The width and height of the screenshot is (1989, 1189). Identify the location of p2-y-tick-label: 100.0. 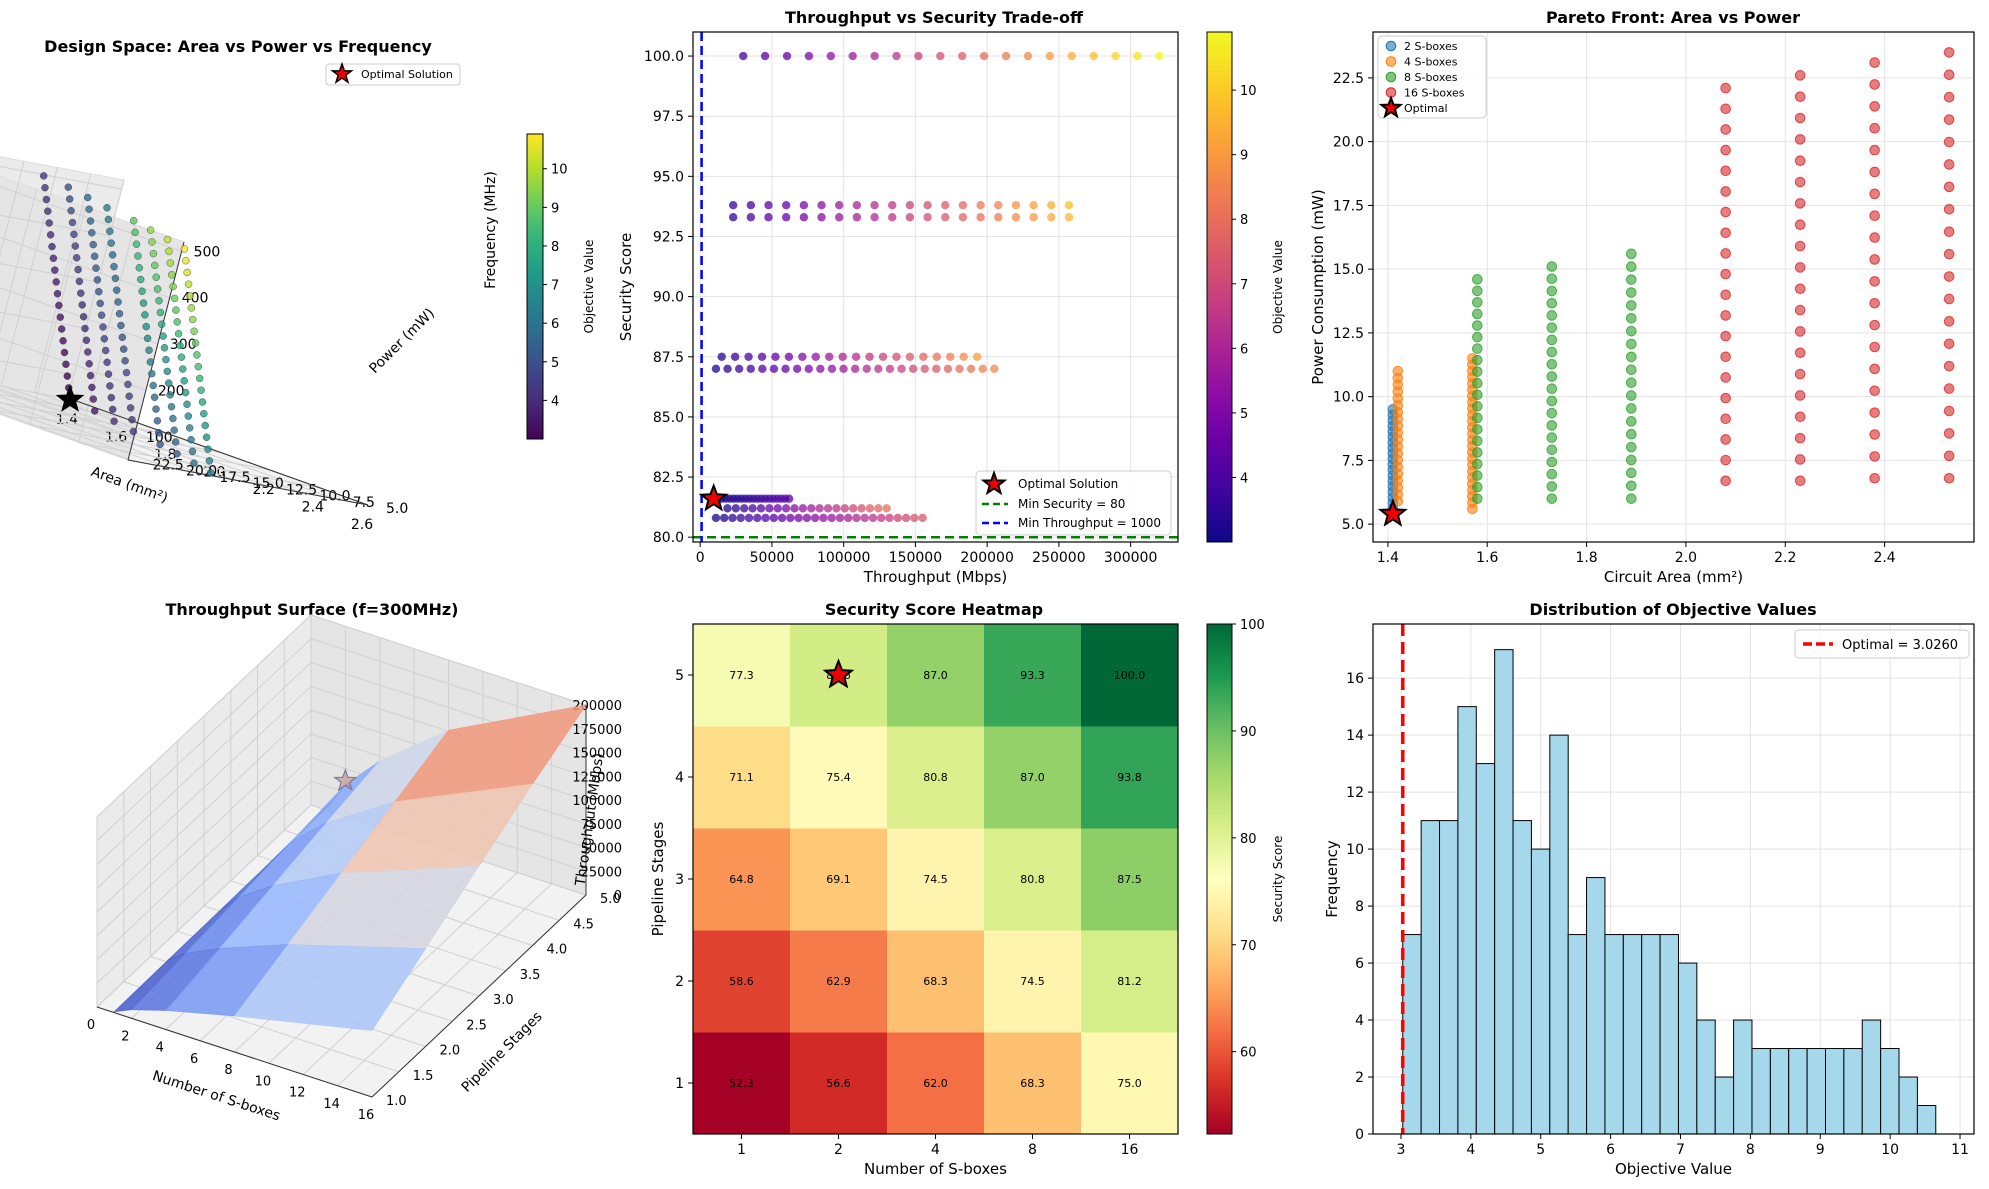
(664, 57).